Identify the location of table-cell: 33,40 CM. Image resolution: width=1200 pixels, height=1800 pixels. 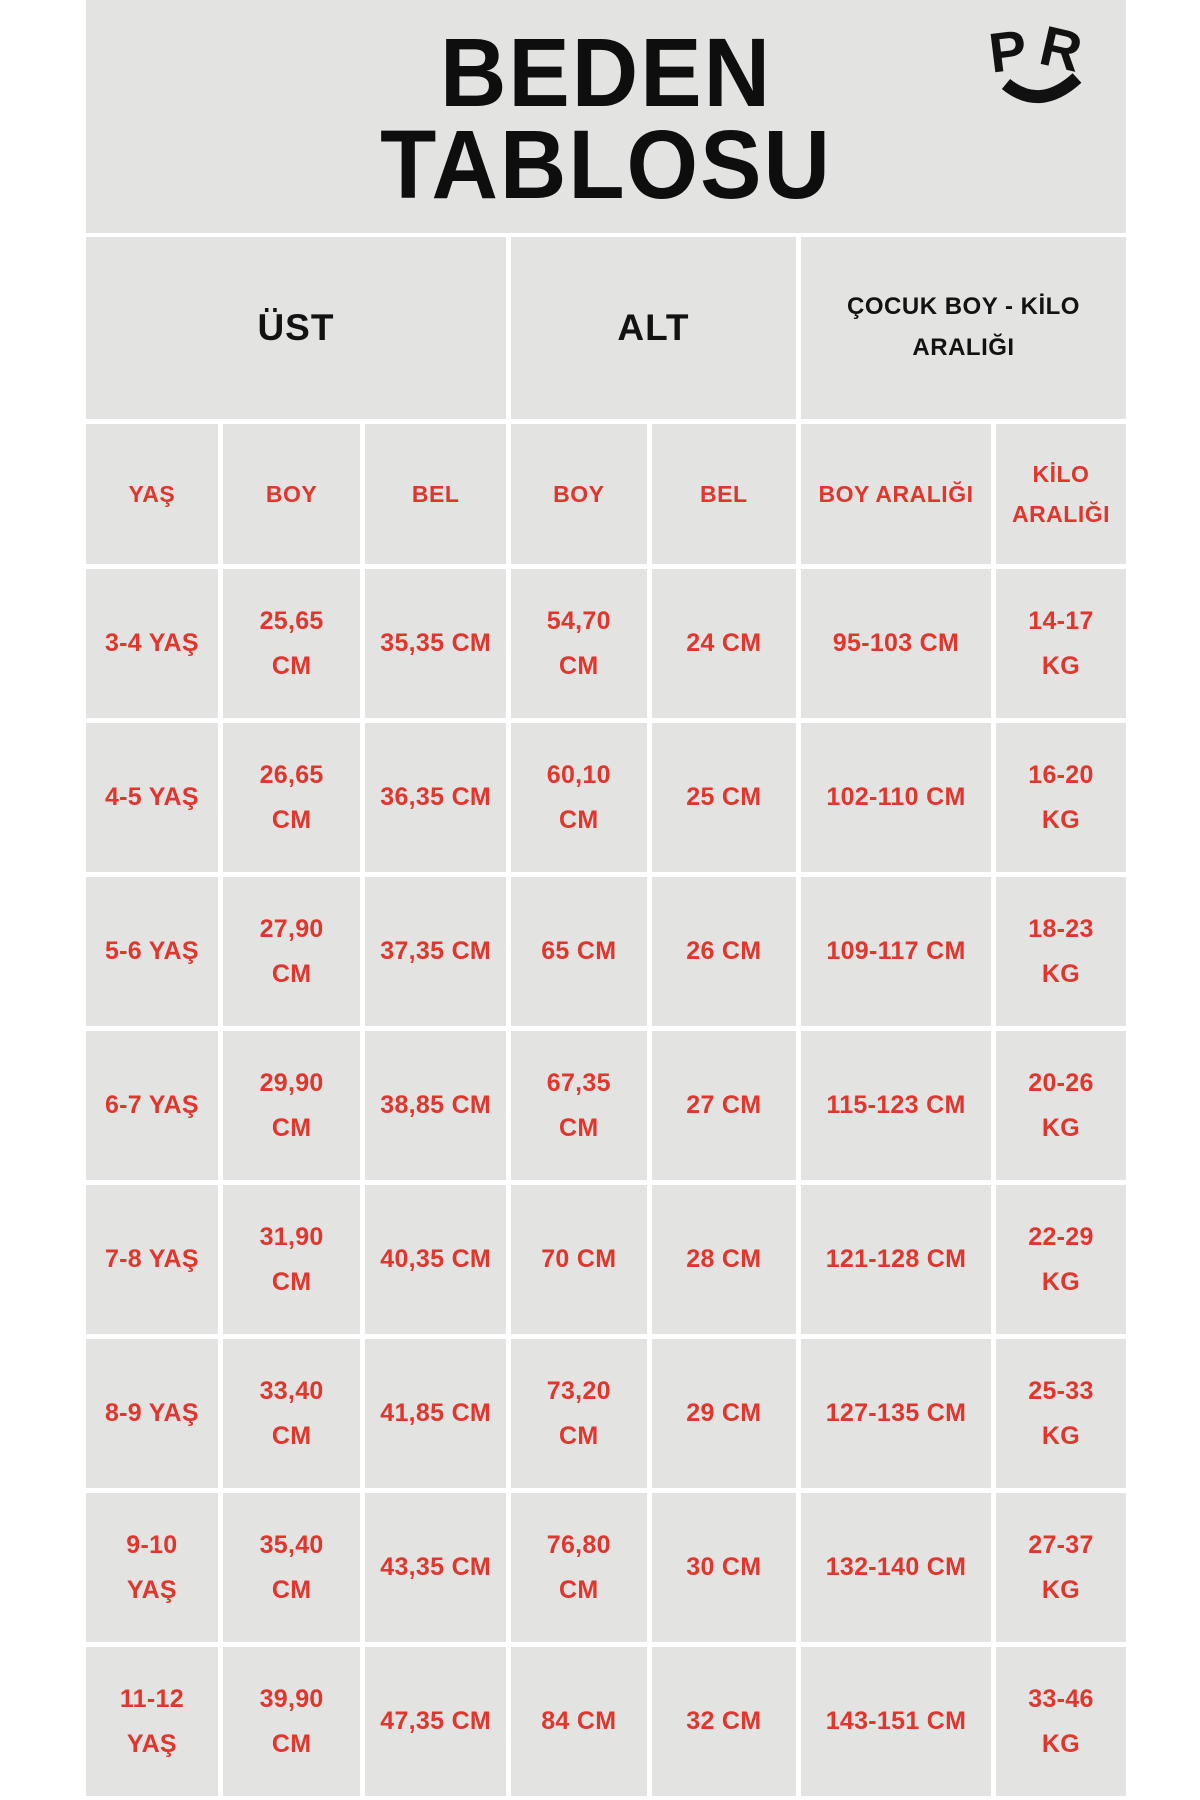
(291, 1413).